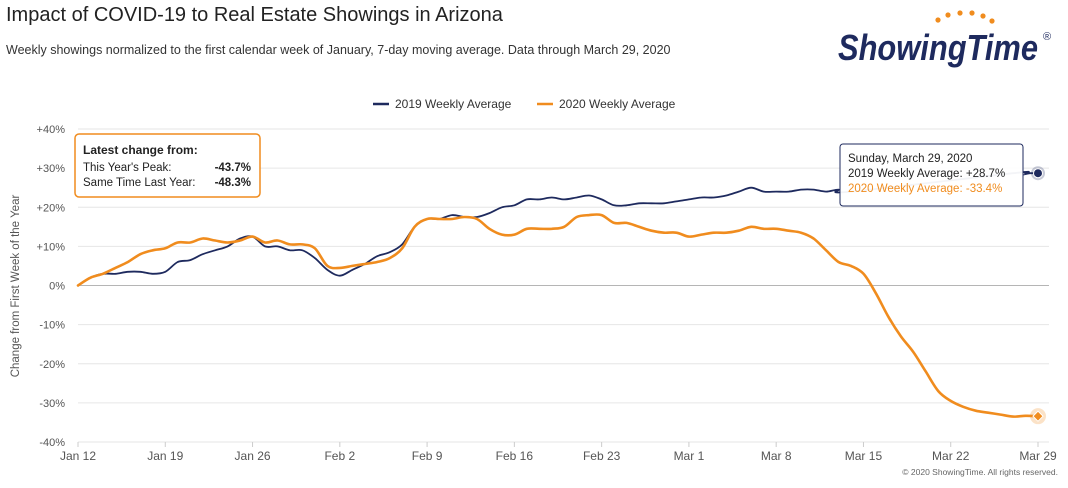 Image resolution: width=1068 pixels, height=488 pixels. I want to click on info-box-row-label: This Year's Peak:, so click(127, 168).